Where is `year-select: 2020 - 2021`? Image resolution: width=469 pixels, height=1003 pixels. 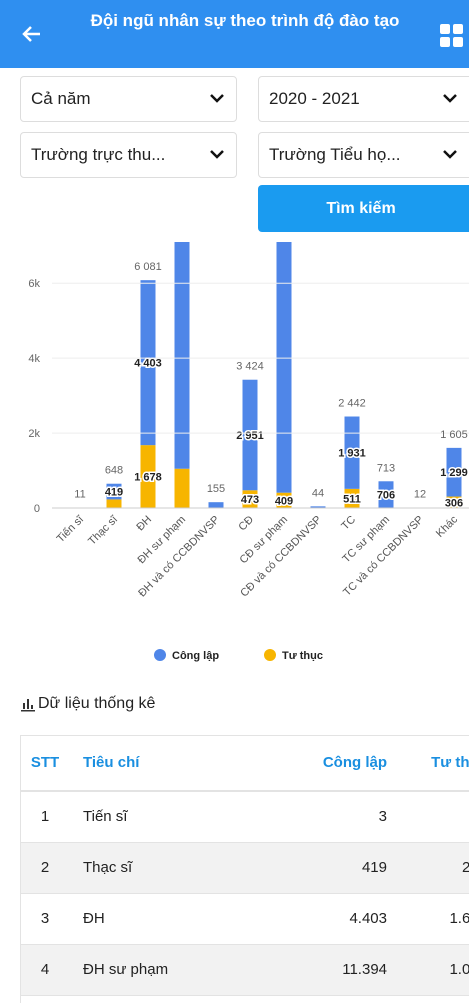
year-select: 2020 - 2021 is located at coordinates (363, 99).